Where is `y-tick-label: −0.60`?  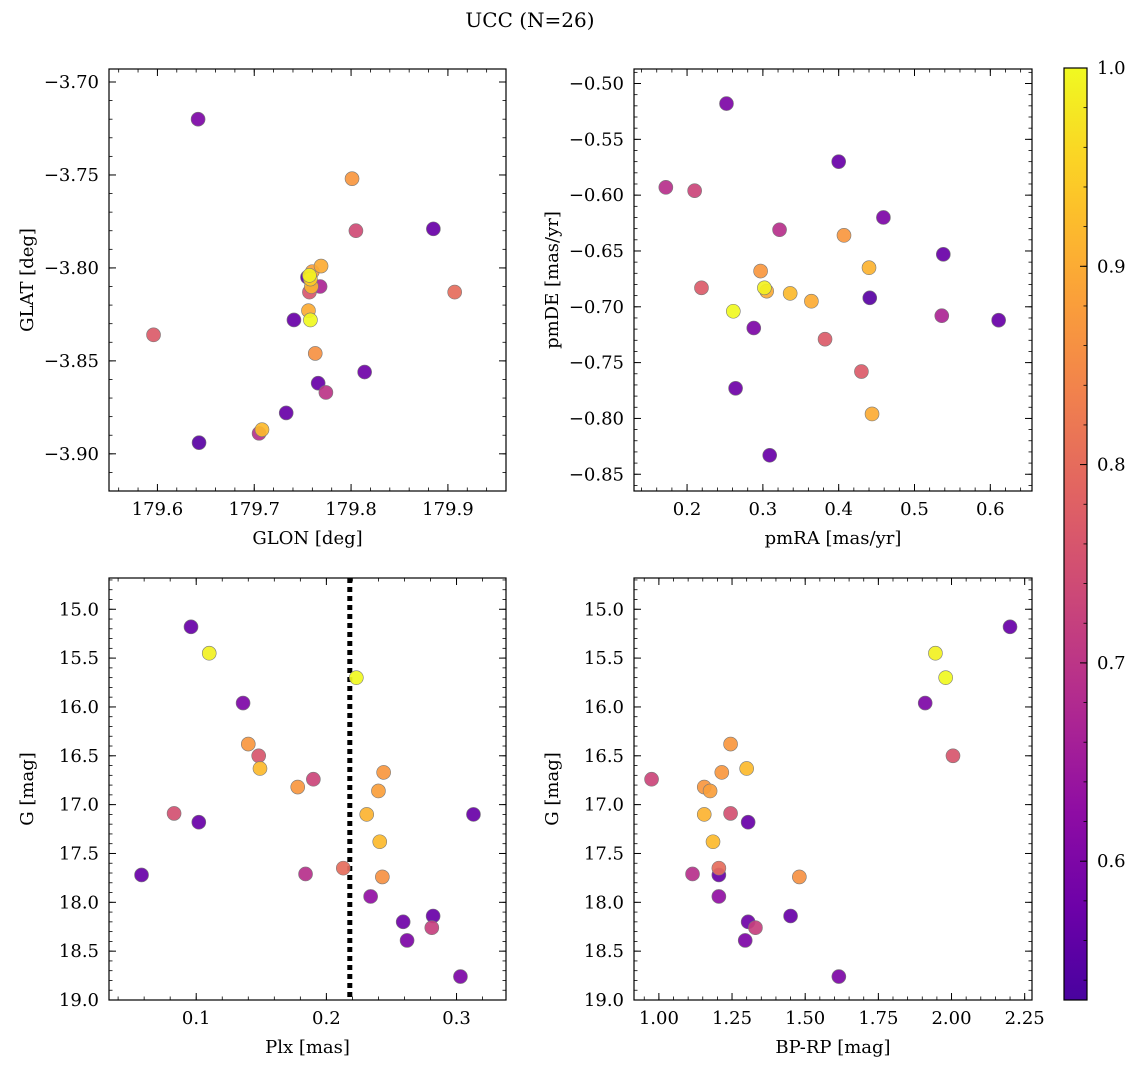
y-tick-label: −0.60 is located at coordinates (596, 195).